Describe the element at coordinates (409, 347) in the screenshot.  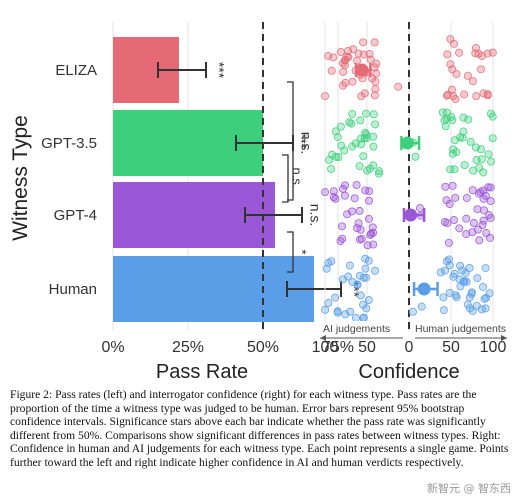
I see `confidence-tick-label: 0` at that location.